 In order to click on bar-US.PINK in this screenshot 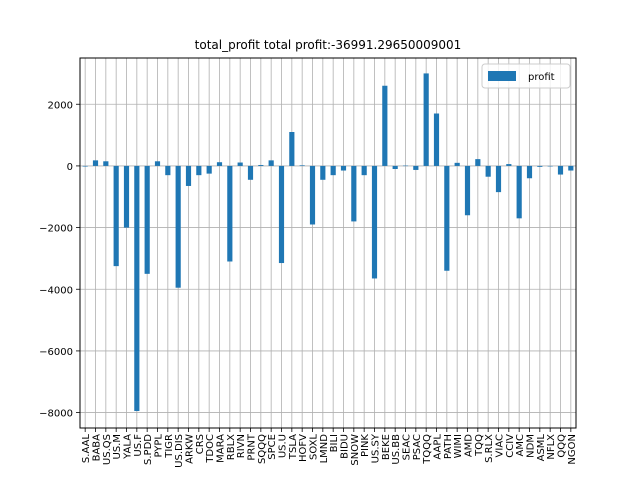, I will do `click(364, 170)`.